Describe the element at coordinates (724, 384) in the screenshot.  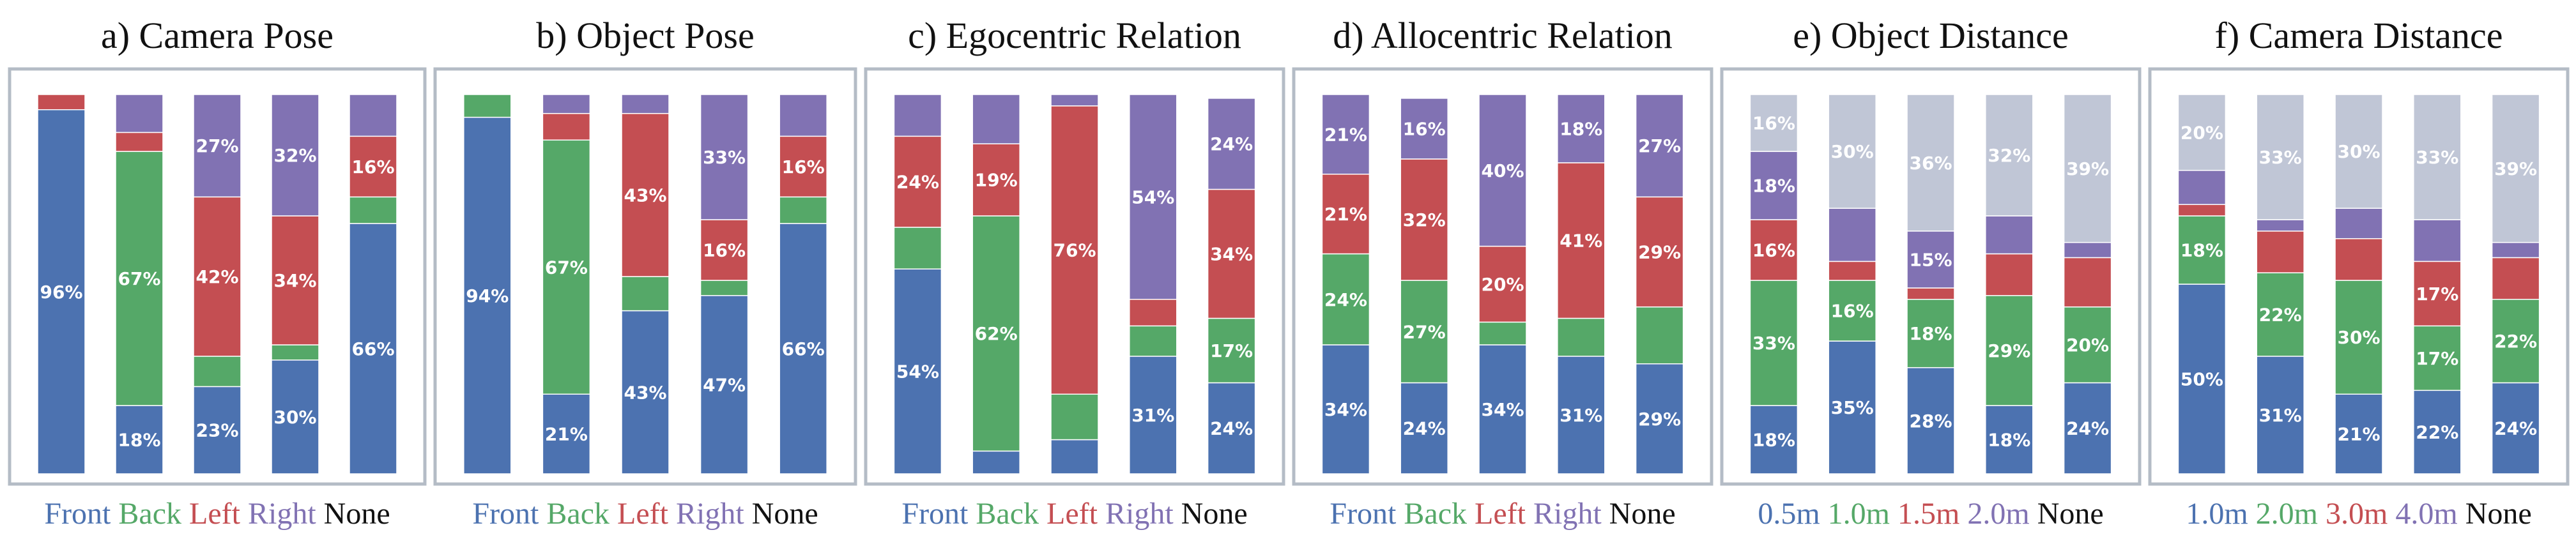
I see `data-label: 47%` at that location.